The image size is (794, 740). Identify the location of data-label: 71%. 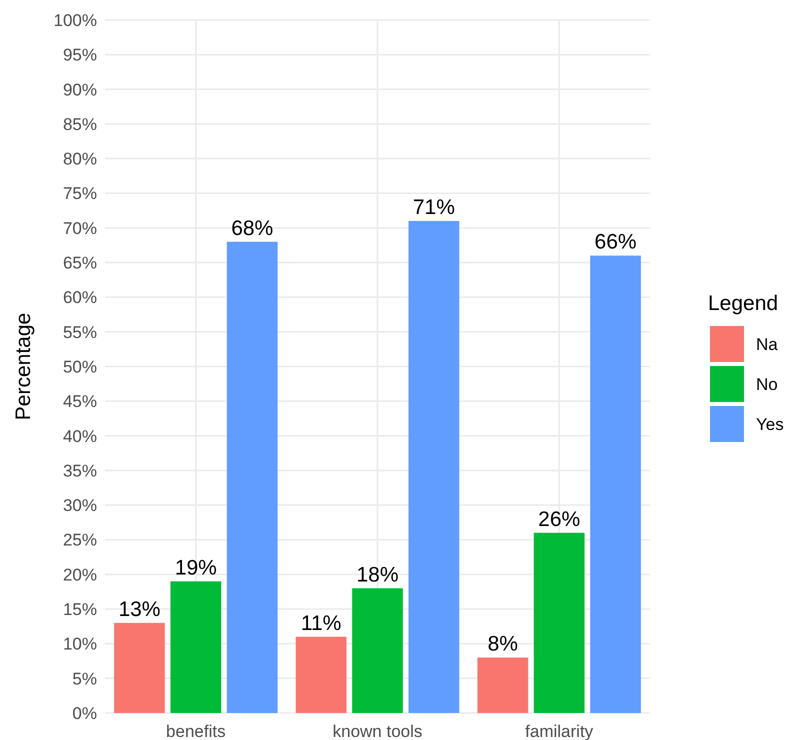
(433, 207).